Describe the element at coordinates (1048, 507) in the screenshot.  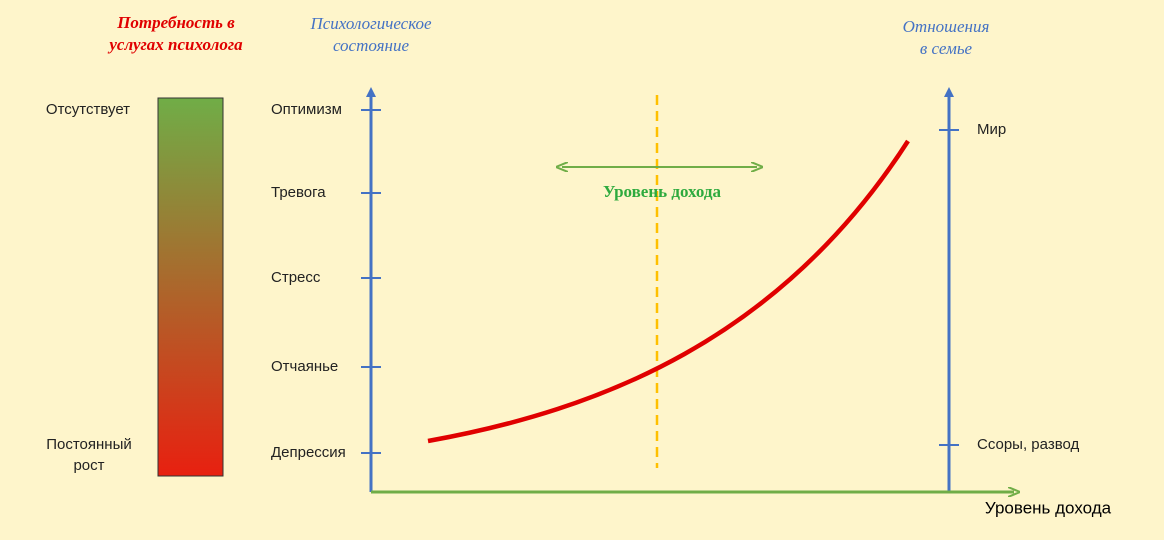
I see `x-axis-label: Уровень дохода` at that location.